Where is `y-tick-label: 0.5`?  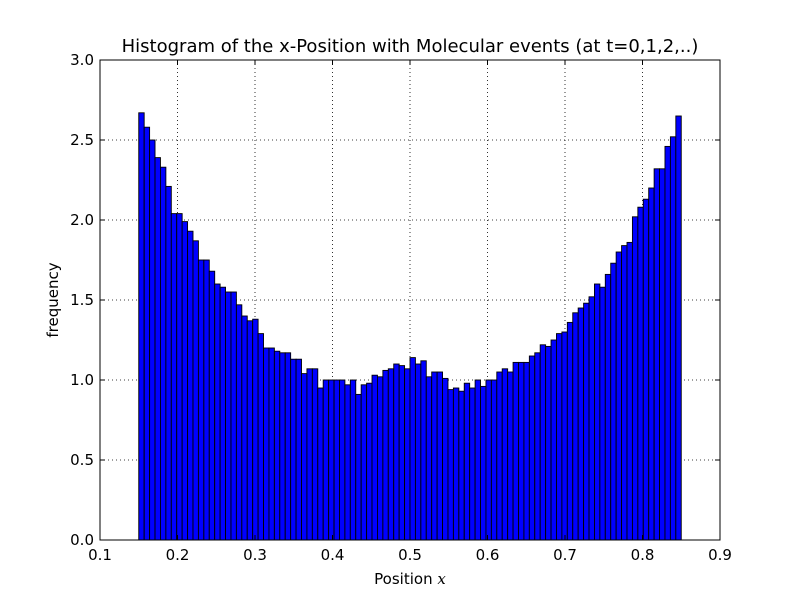 y-tick-label: 0.5 is located at coordinates (82, 460).